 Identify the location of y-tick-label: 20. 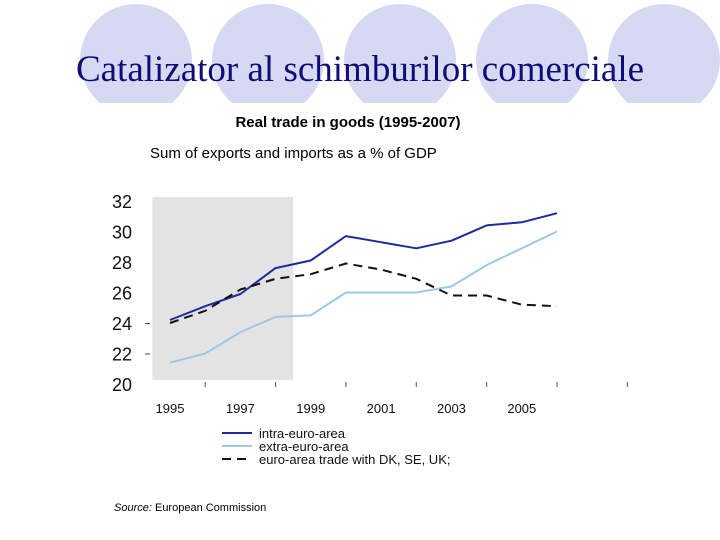
(122, 385).